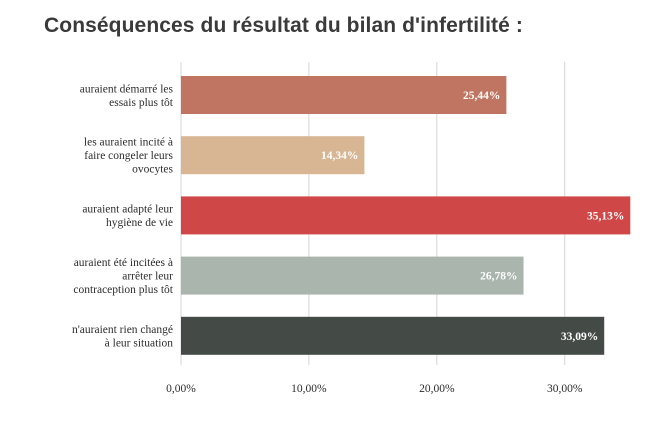 Image resolution: width=663 pixels, height=436 pixels. Describe the element at coordinates (127, 210) in the screenshot. I see `category-label-line: auraient adapté leur` at that location.